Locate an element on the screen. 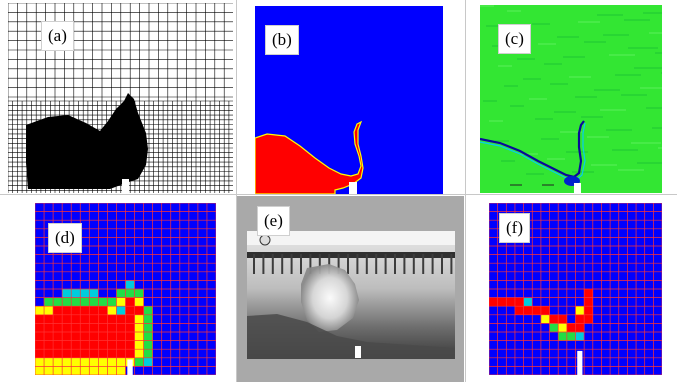  panel-e-label: (e) is located at coordinates (273, 221).